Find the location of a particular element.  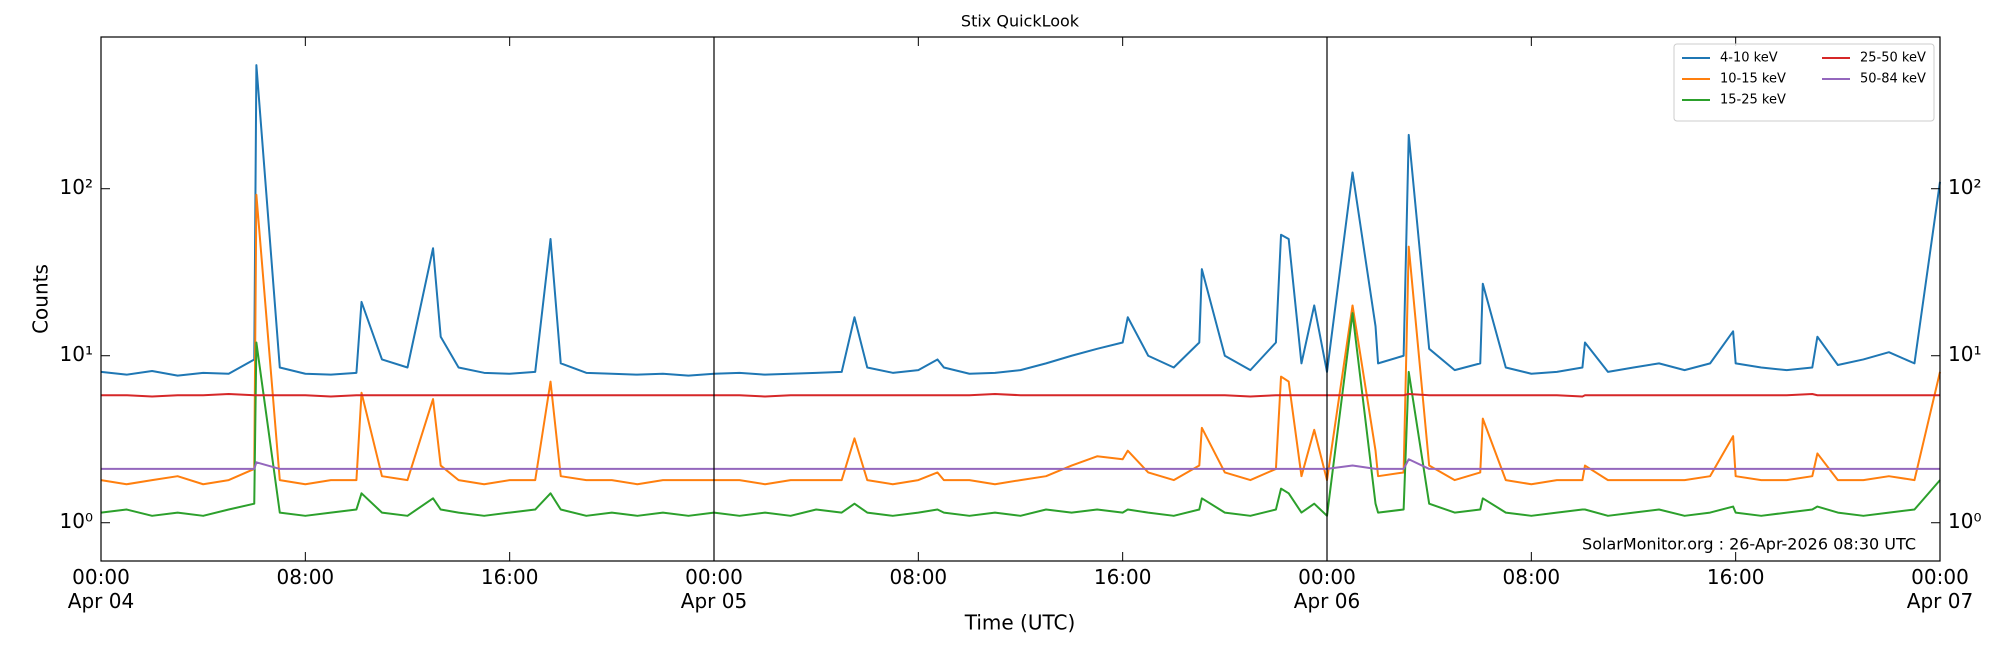

chart-title: Stix QuickLook is located at coordinates (1020, 21).